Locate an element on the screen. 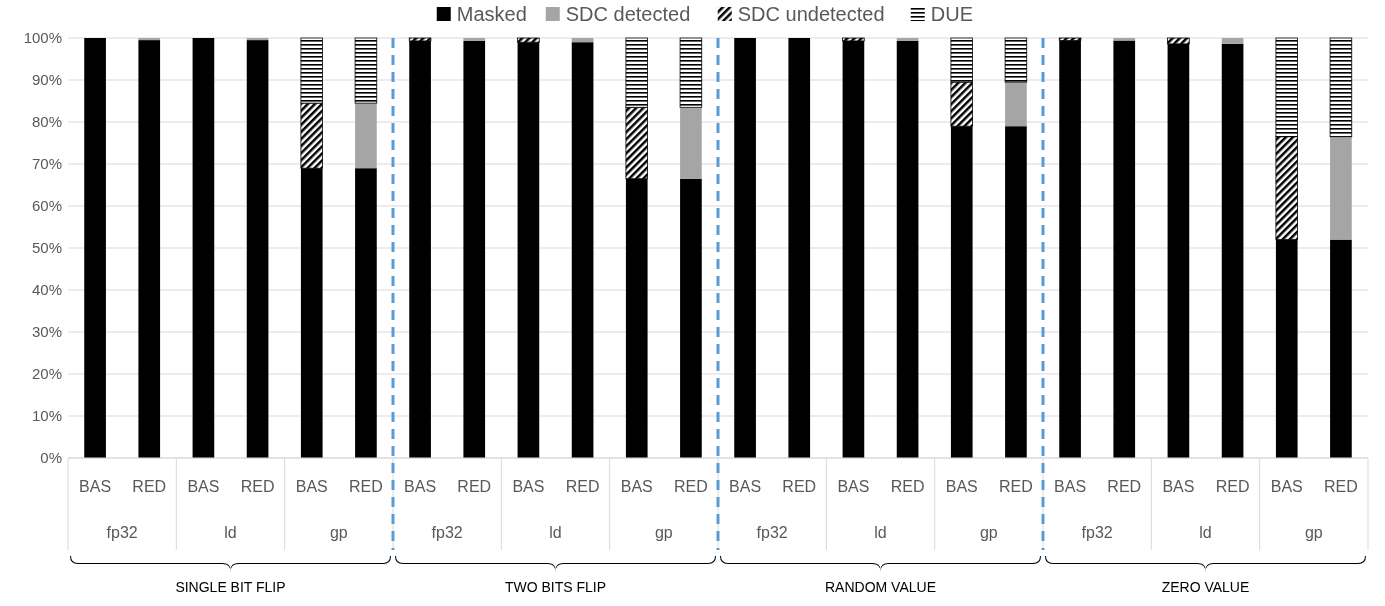  legend-label: SDC detected is located at coordinates (628, 14).